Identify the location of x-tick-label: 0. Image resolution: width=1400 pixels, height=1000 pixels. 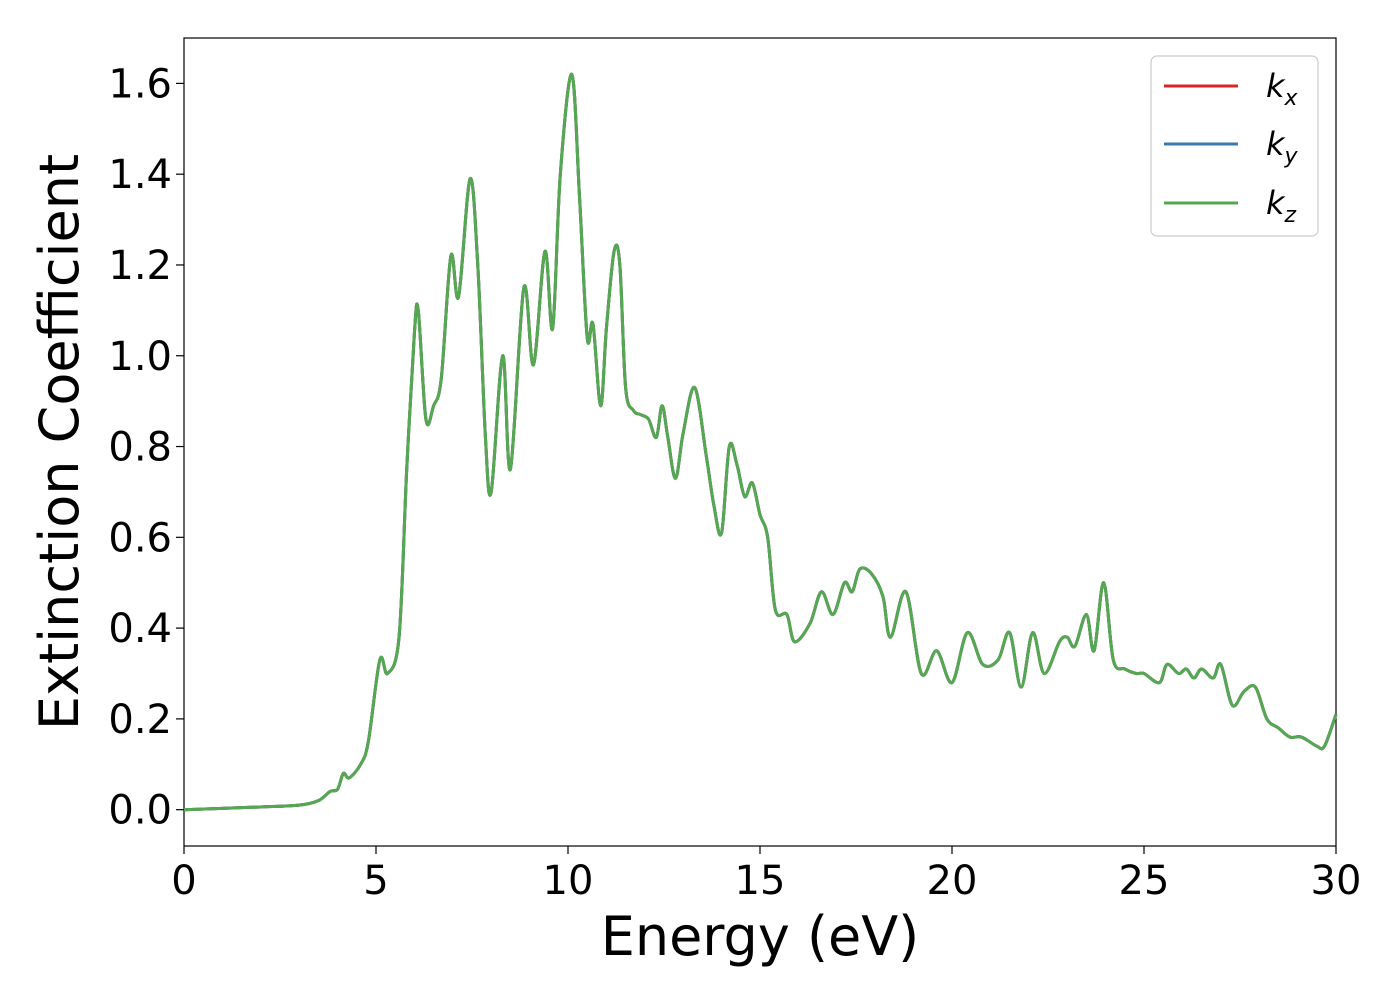
(183, 881).